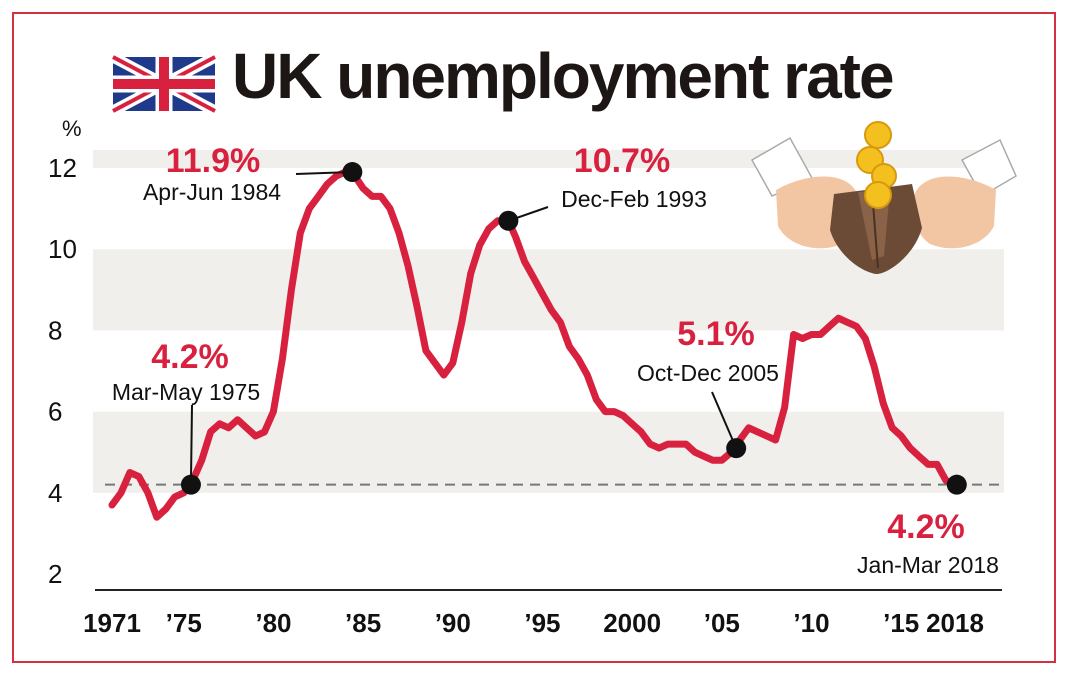 This screenshot has height=679, width=1070. What do you see at coordinates (184, 623) in the screenshot?
I see `x-tick-label: ’75` at bounding box center [184, 623].